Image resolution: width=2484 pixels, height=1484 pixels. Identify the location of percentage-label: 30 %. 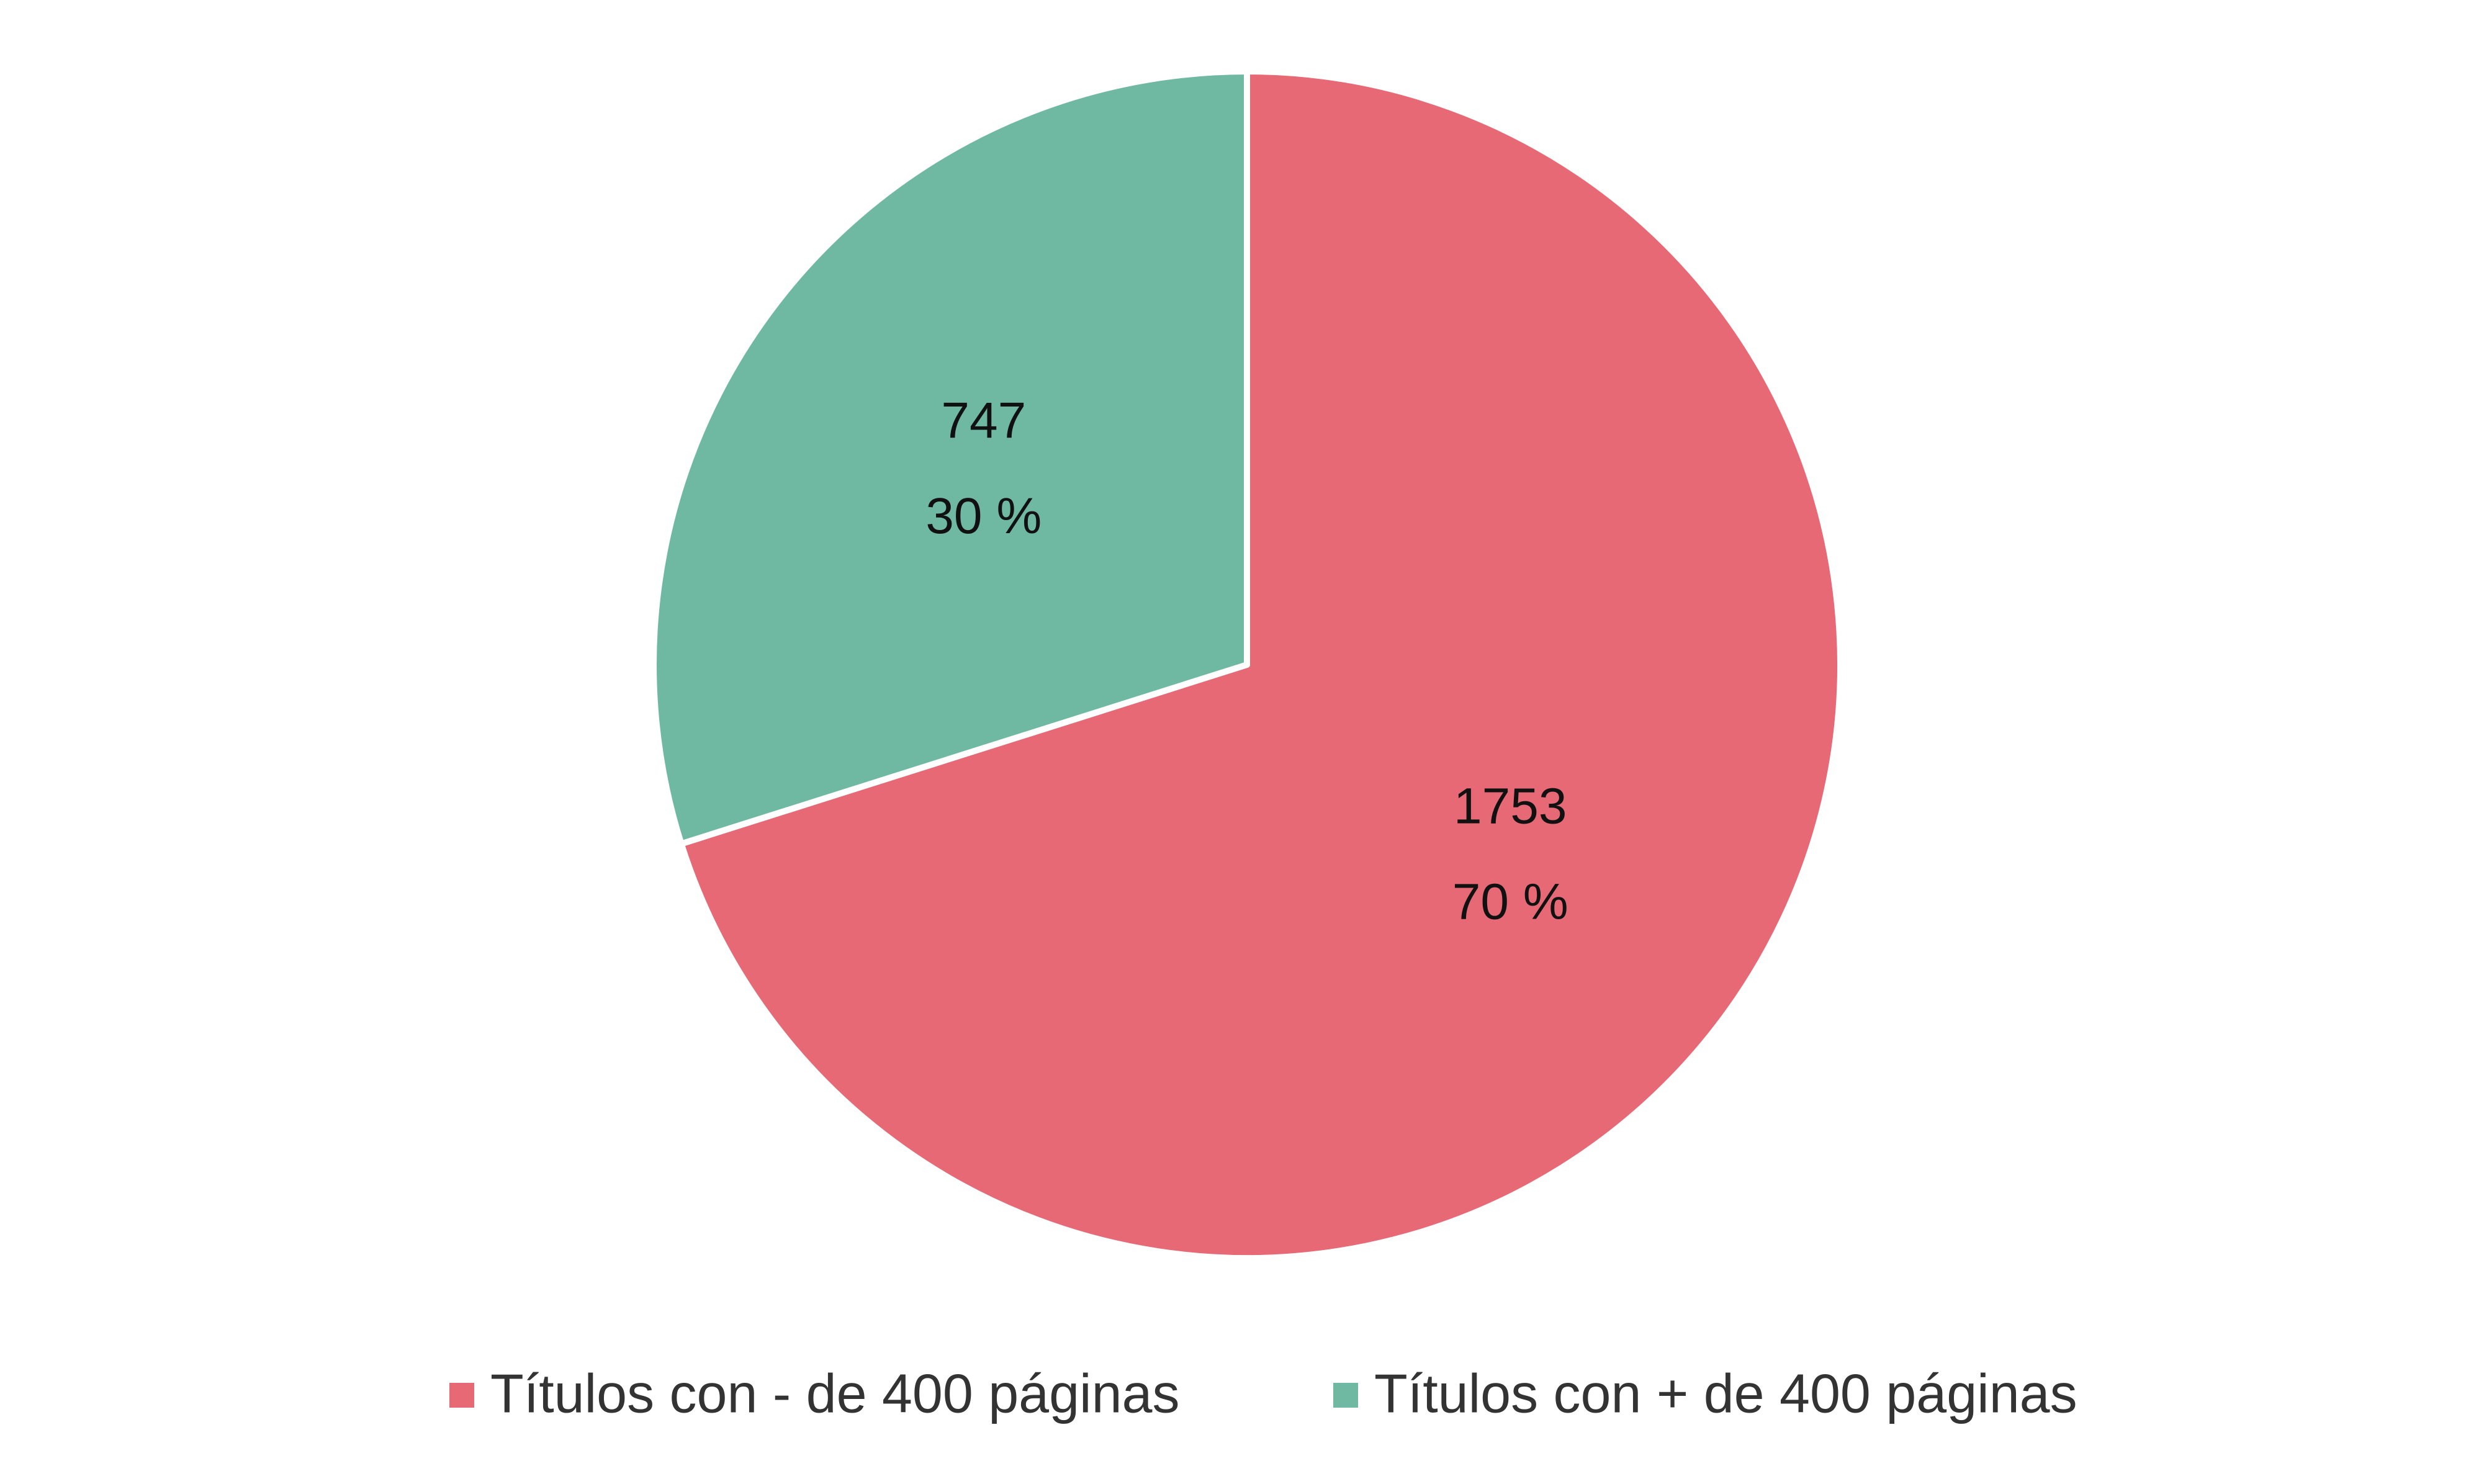
(984, 516).